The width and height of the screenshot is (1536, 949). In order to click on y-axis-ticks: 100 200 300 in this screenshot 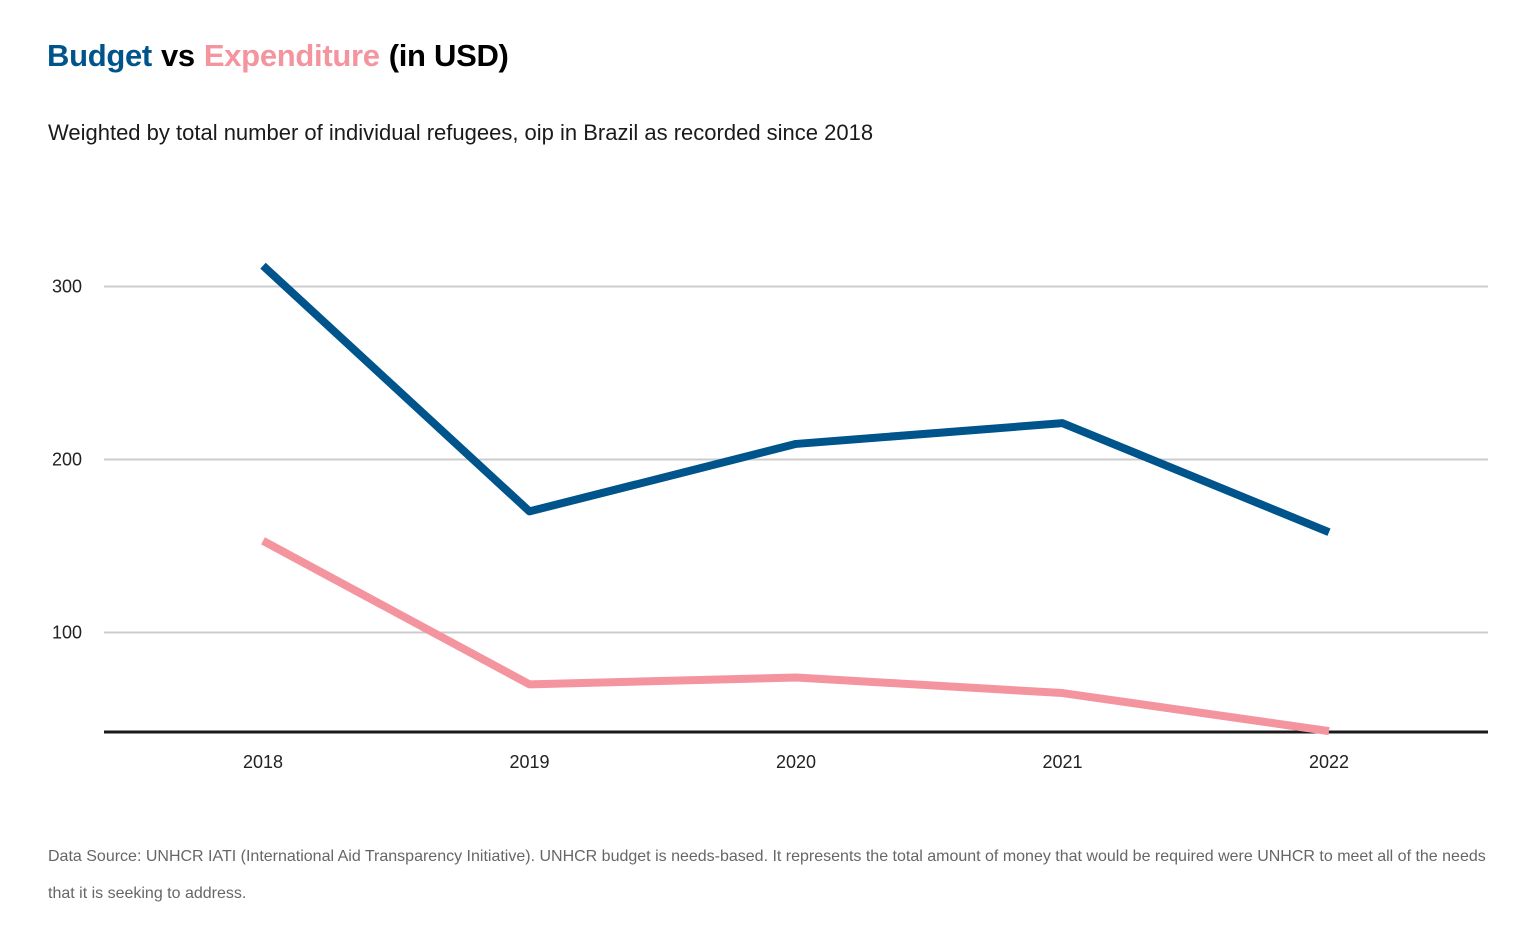, I will do `click(67, 460)`.